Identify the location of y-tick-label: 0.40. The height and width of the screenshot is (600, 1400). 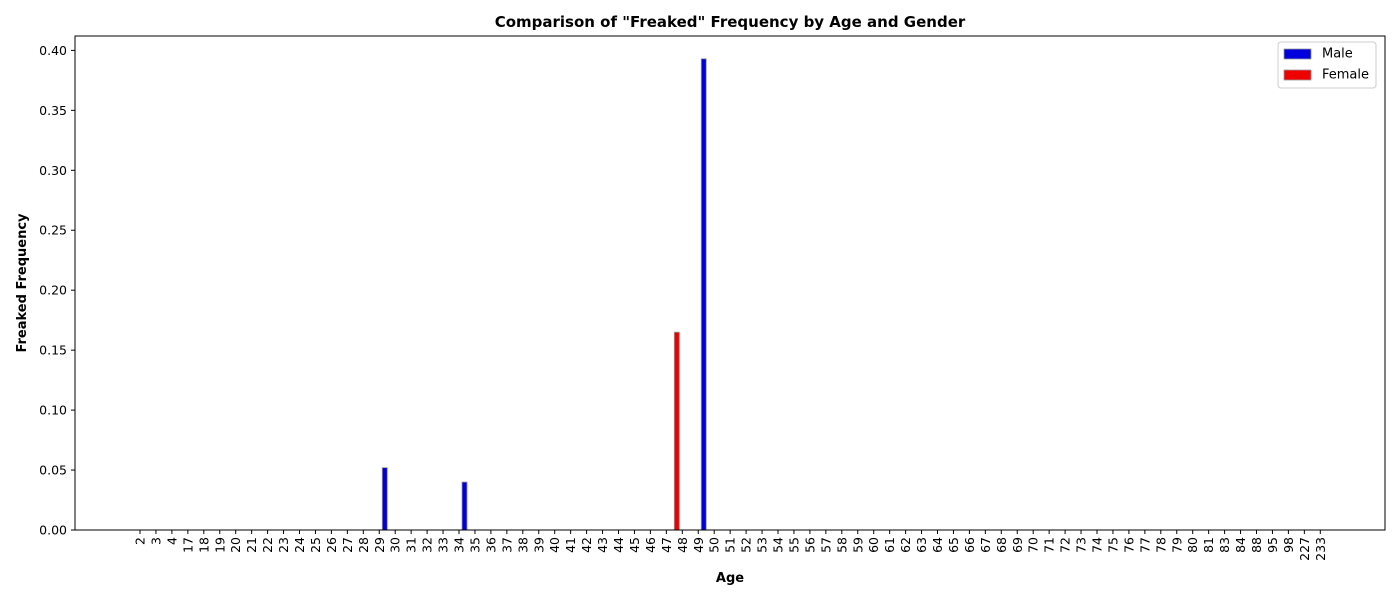
(53, 50).